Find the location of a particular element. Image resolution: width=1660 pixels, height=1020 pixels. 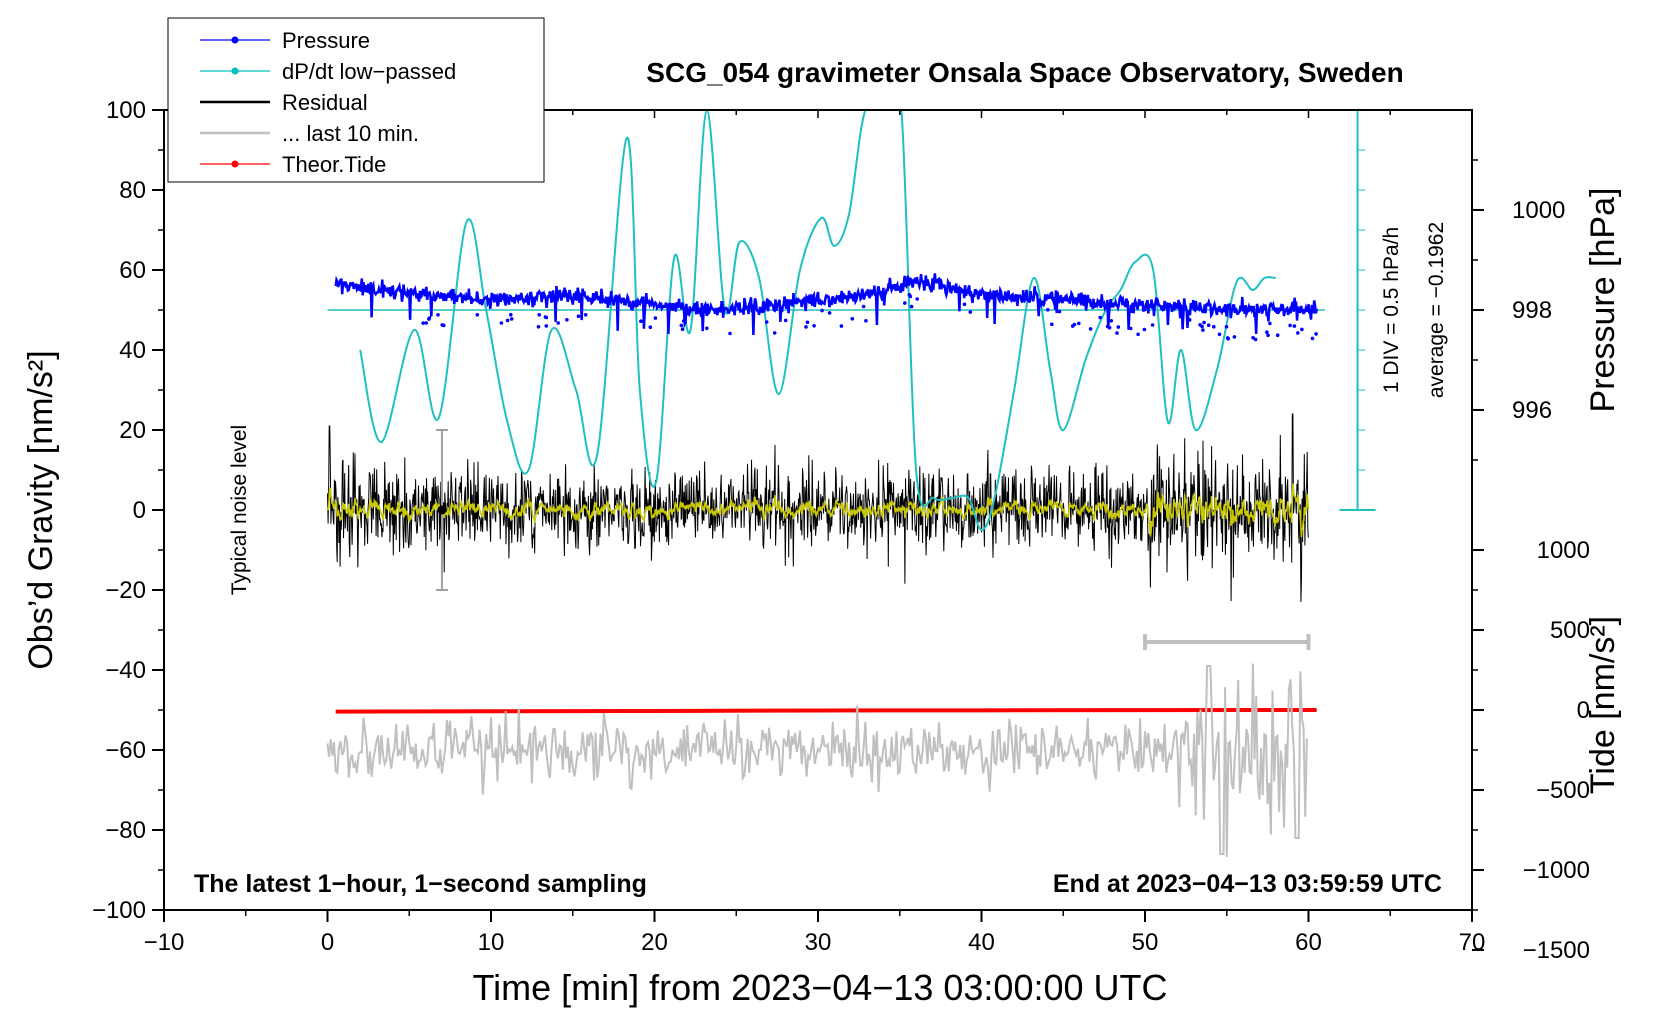

pressure-tick-label: 998 is located at coordinates (1532, 310).